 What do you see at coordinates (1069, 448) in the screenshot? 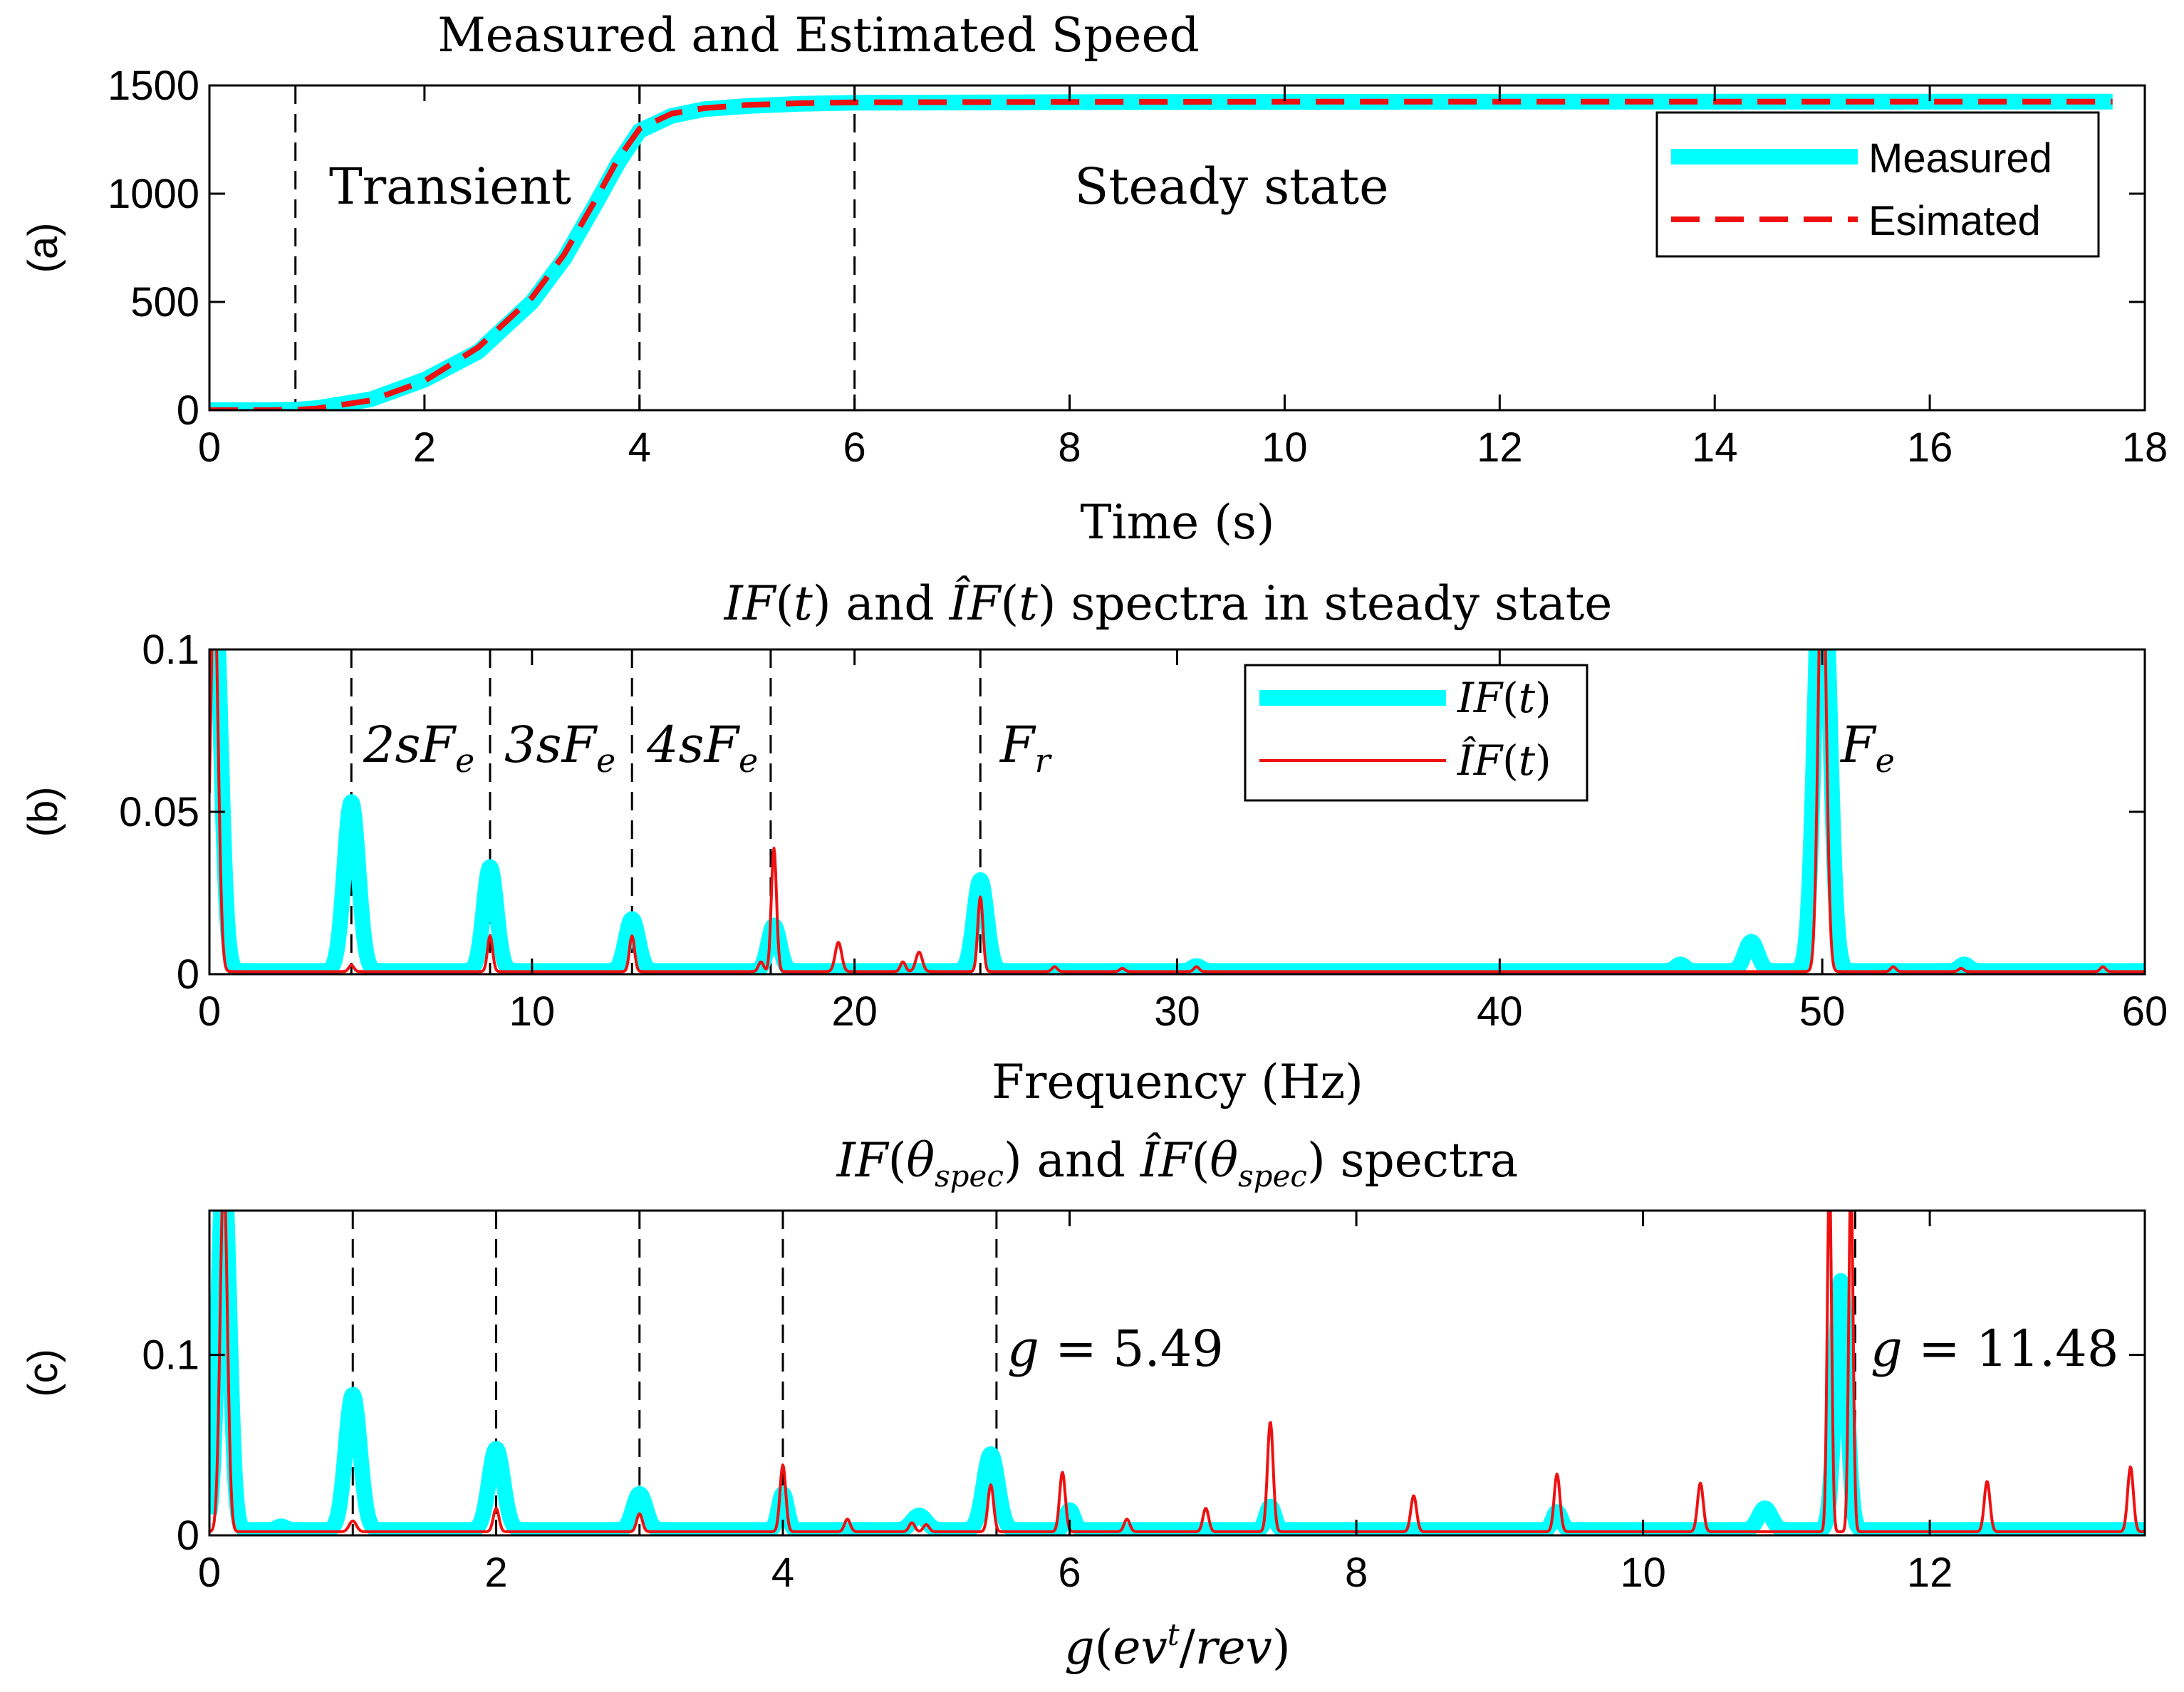
I see `panel-a-xtick-label-4: 8` at bounding box center [1069, 448].